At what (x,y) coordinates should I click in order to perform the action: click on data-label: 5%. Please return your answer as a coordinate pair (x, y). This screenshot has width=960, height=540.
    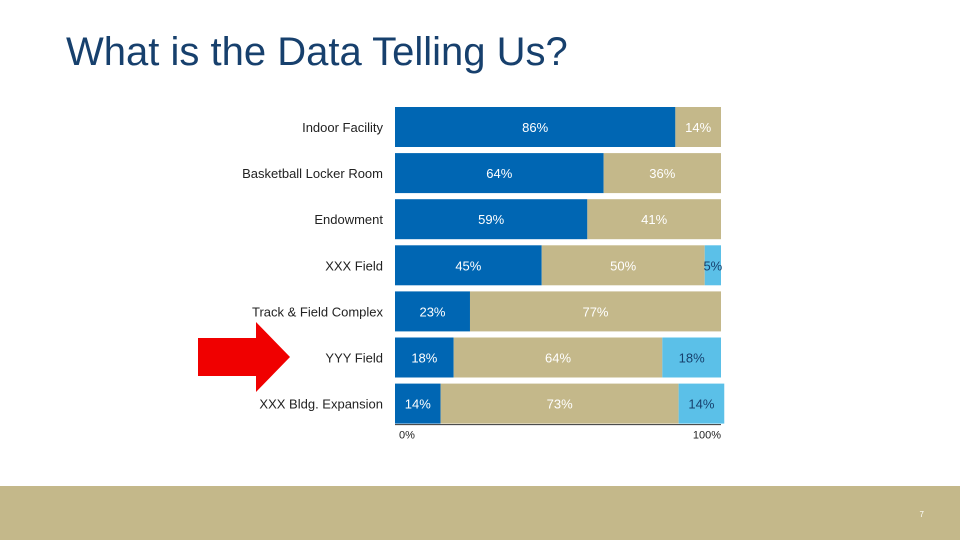
    Looking at the image, I should click on (712, 265).